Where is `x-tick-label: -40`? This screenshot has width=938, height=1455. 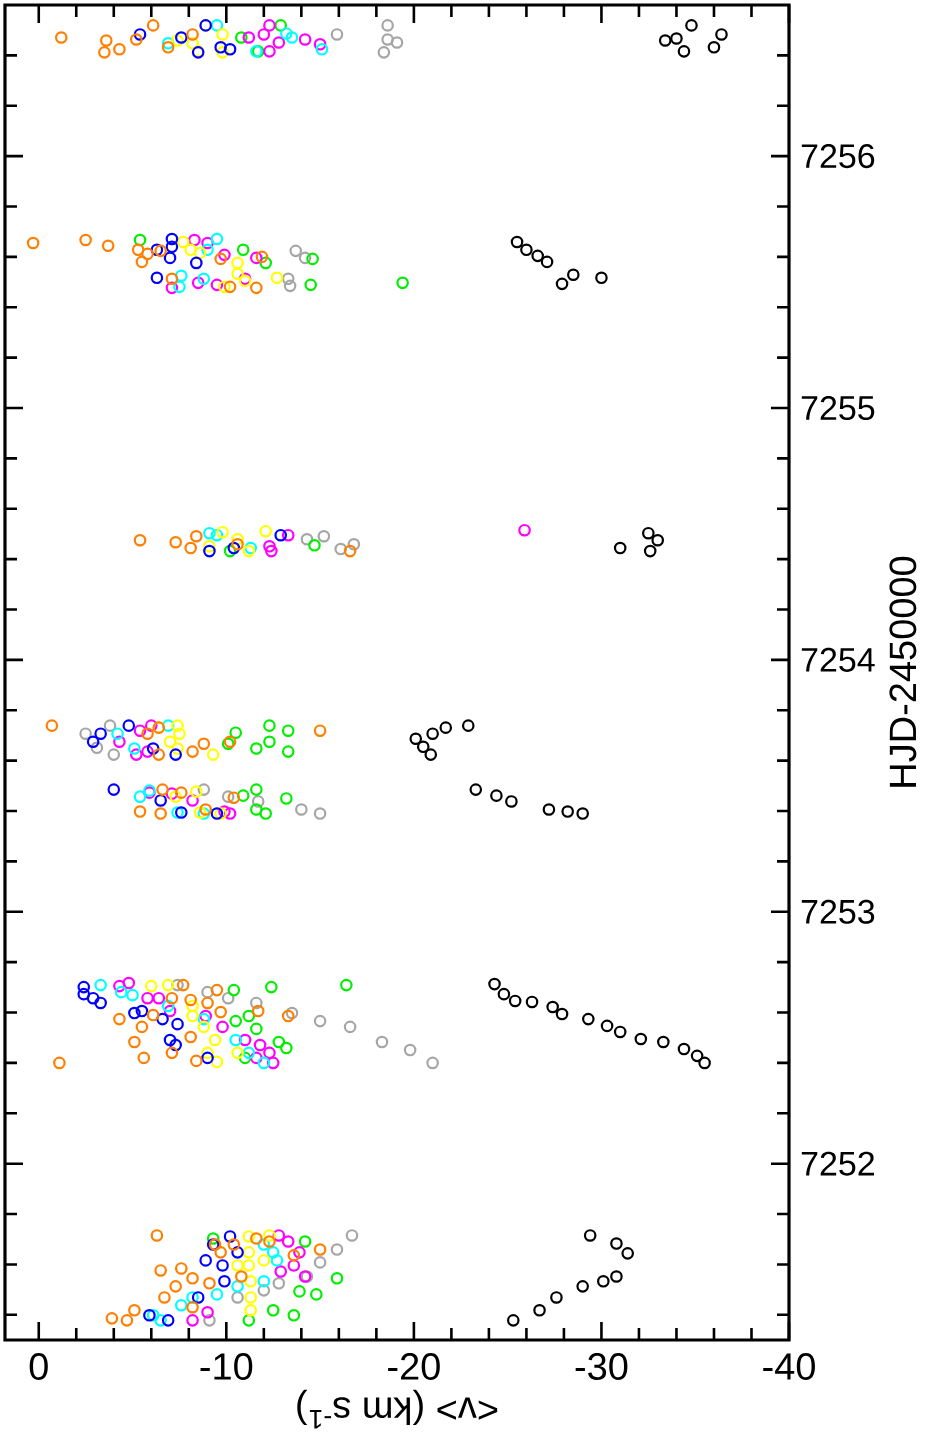
x-tick-label: -40 is located at coordinates (789, 1366).